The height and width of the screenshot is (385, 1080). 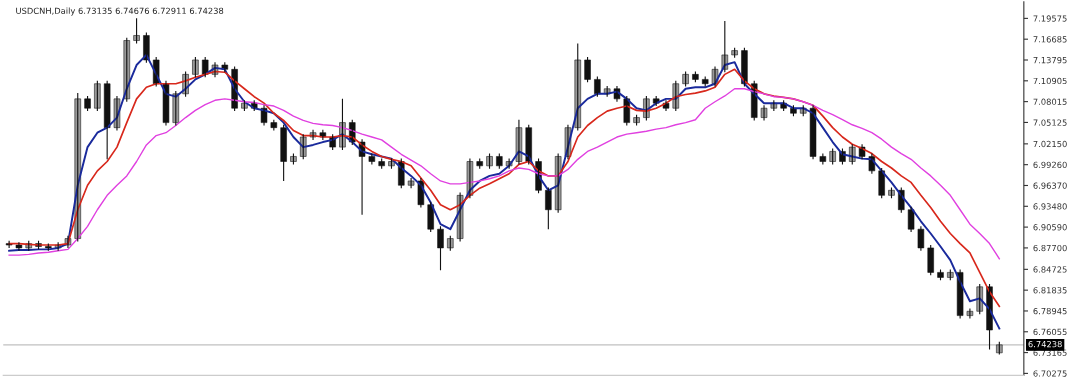 I want to click on y-tick-label: 6.84725, so click(x=1050, y=269).